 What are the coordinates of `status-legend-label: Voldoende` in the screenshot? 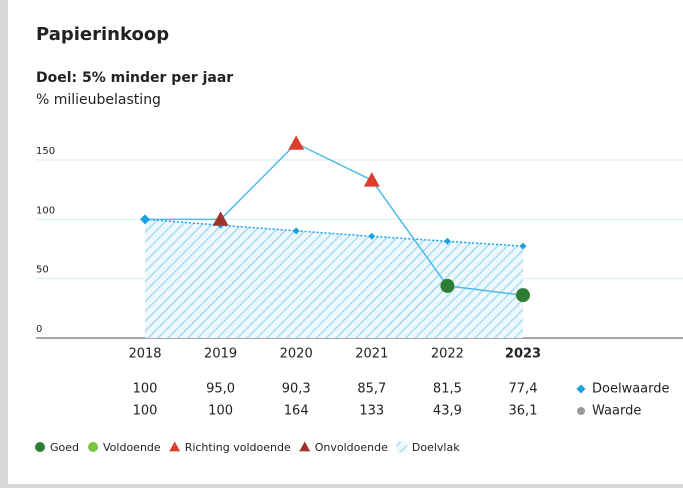 It's located at (132, 447).